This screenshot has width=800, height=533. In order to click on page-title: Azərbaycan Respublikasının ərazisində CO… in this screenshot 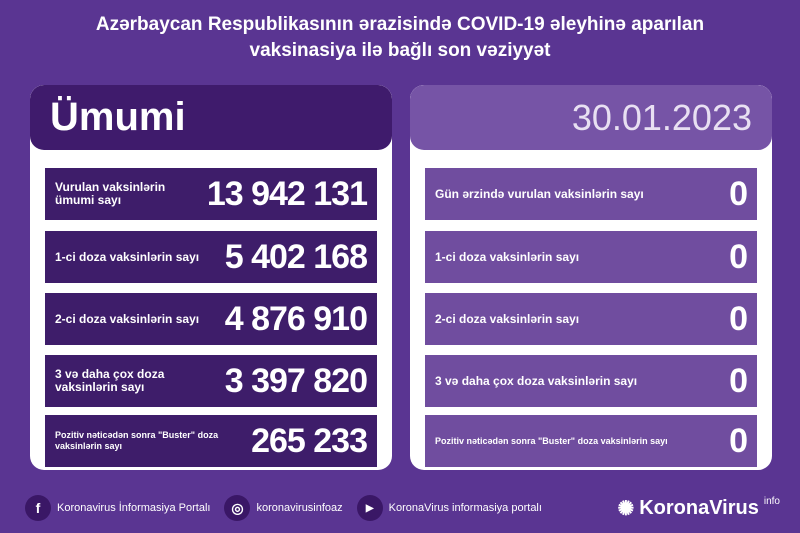, I will do `click(400, 38)`.